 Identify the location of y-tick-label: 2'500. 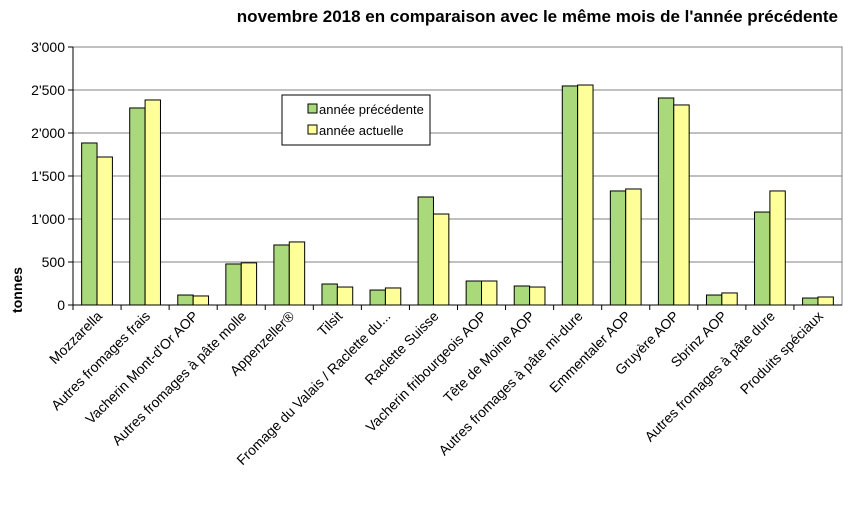
(48, 90).